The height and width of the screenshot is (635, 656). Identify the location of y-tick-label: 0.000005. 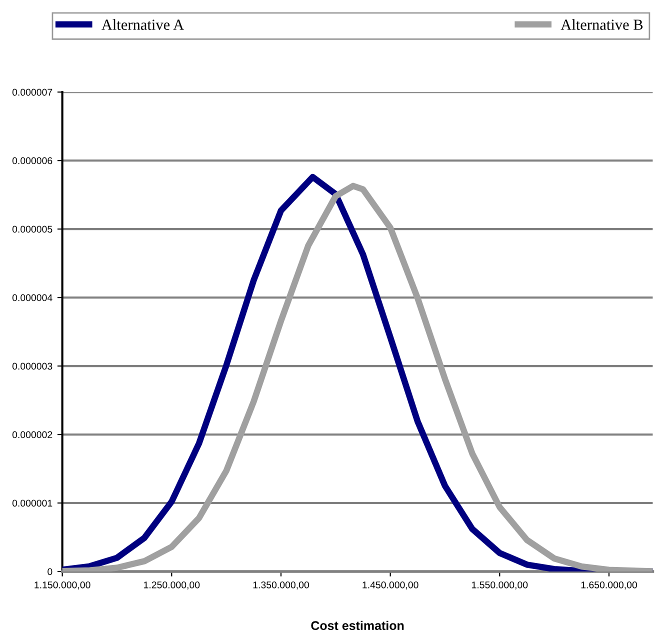
(32, 229).